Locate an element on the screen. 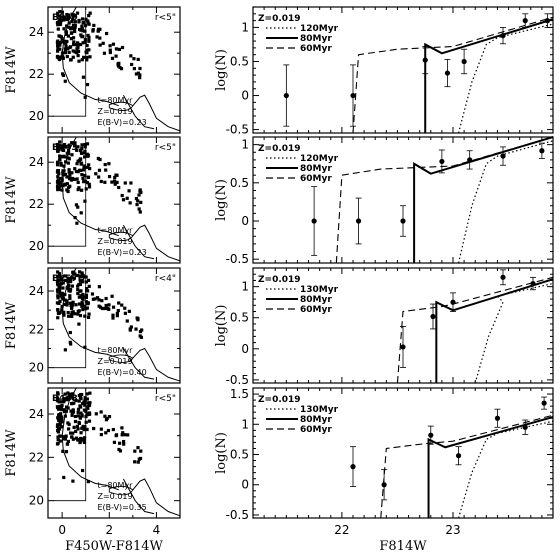 This screenshot has width=560, height=553. model-80myr-line is located at coordinates (490, 467).